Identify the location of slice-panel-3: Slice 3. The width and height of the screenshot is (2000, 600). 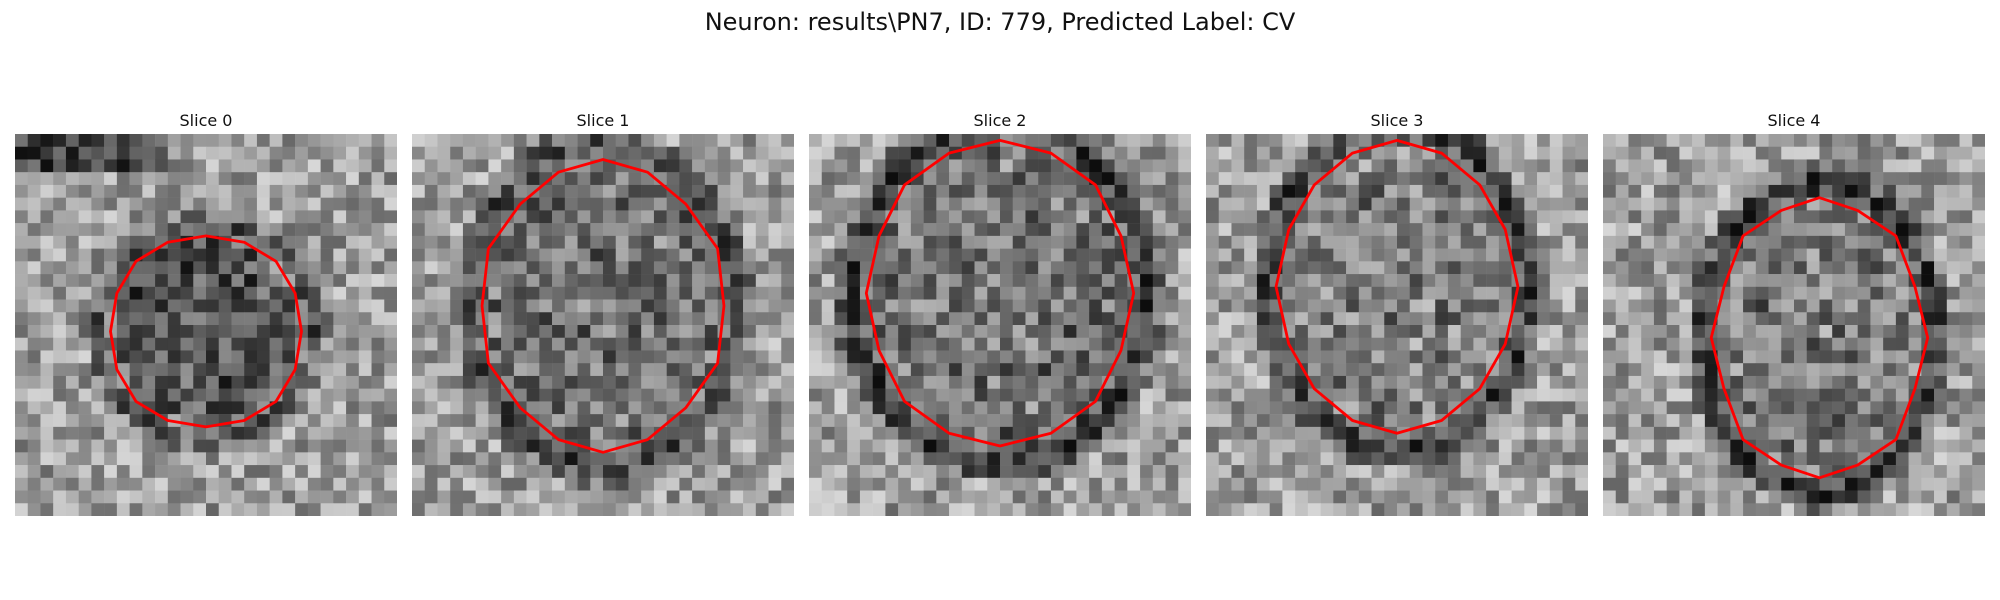
(1397, 313).